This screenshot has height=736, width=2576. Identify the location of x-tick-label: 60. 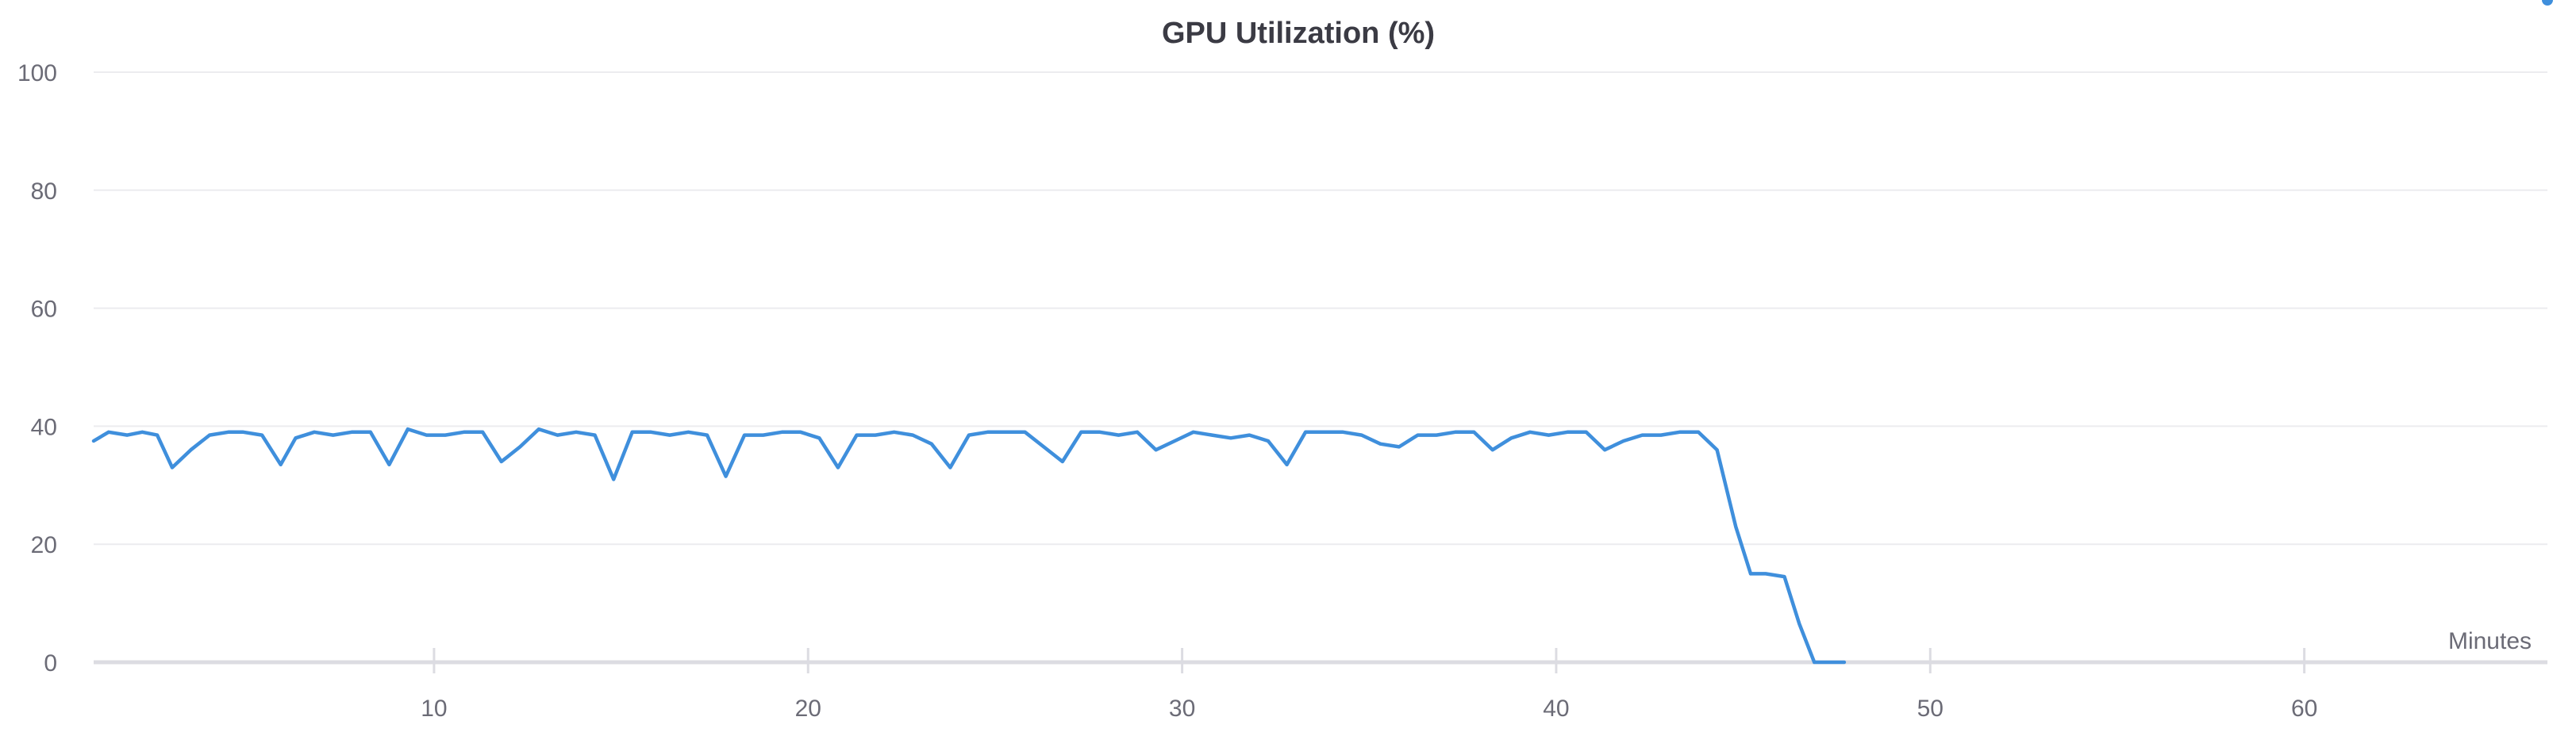
(2304, 709).